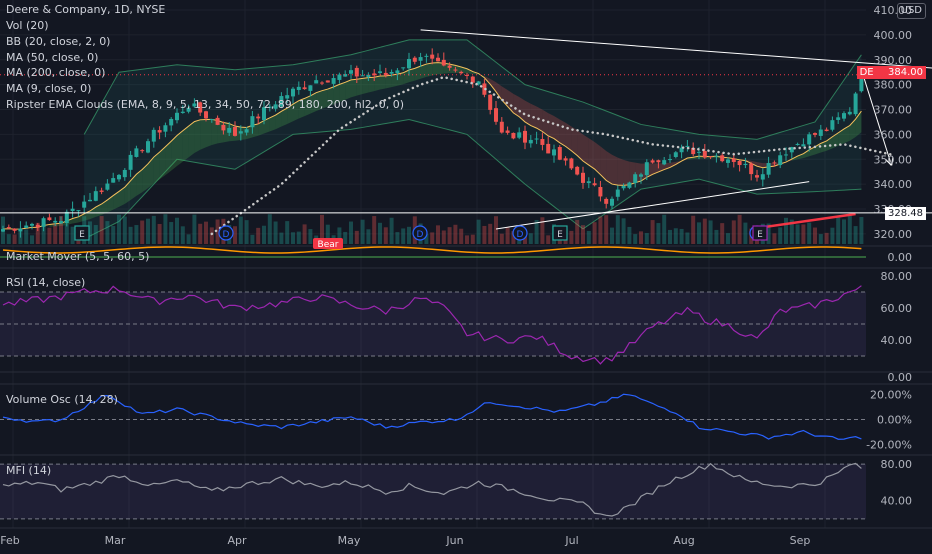 Image resolution: width=932 pixels, height=554 pixels. What do you see at coordinates (900, 377) in the screenshot?
I see `extra-axis-tick: 0.00` at bounding box center [900, 377].